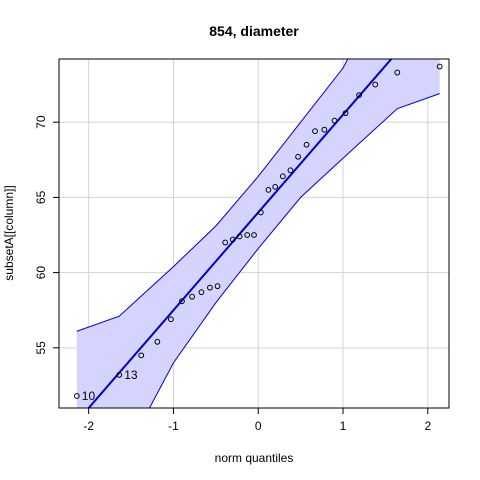  I want to click on x-axis-label: norm quantiles, so click(254, 458).